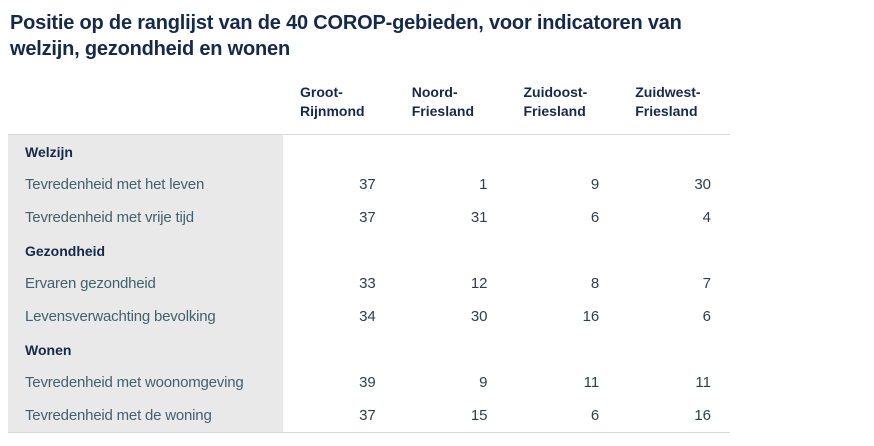  I want to click on cell-value: 39, so click(367, 382).